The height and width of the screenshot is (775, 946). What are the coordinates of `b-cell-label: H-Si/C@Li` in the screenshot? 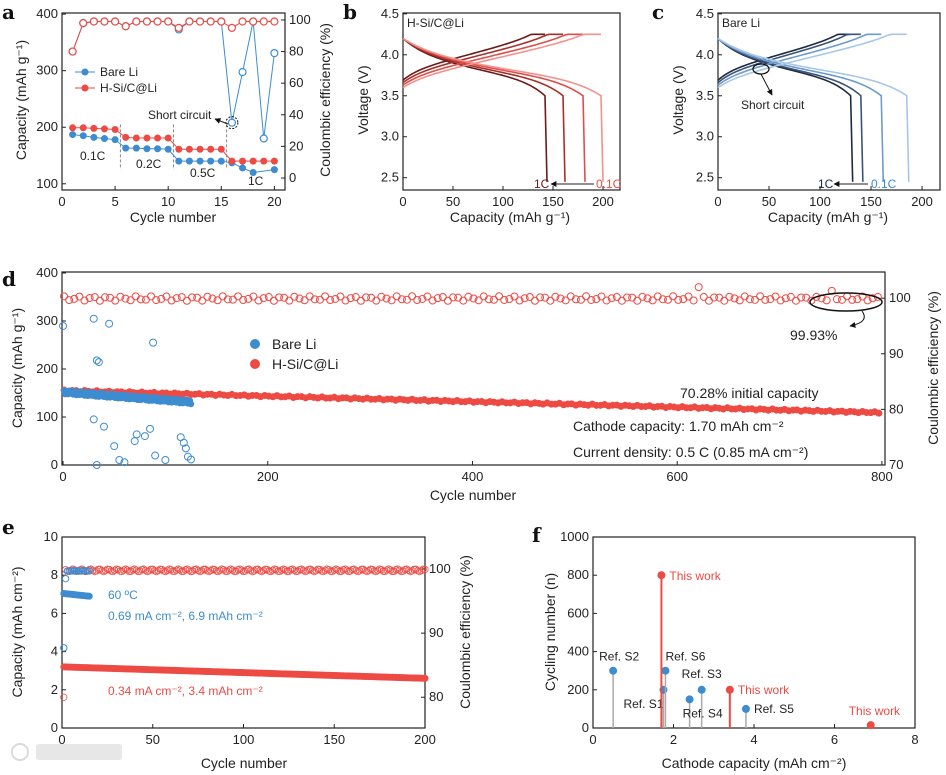 It's located at (435, 23).